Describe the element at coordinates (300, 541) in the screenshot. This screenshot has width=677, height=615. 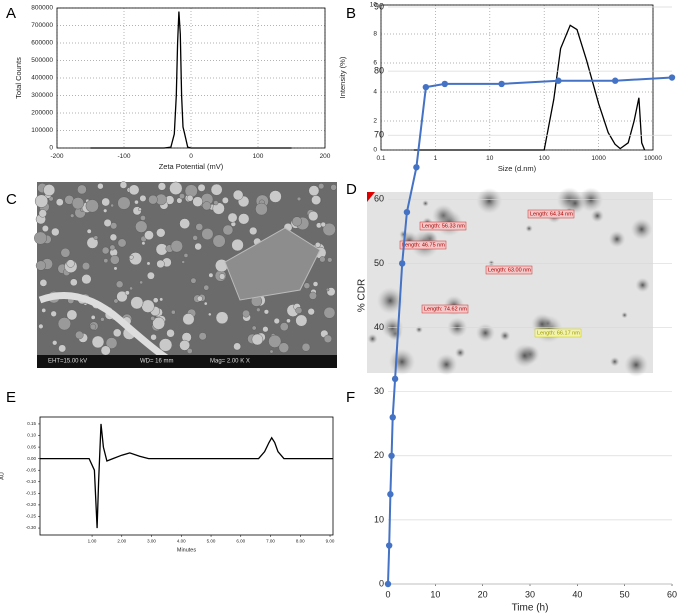
I see `x-tick-label: 8.00` at that location.